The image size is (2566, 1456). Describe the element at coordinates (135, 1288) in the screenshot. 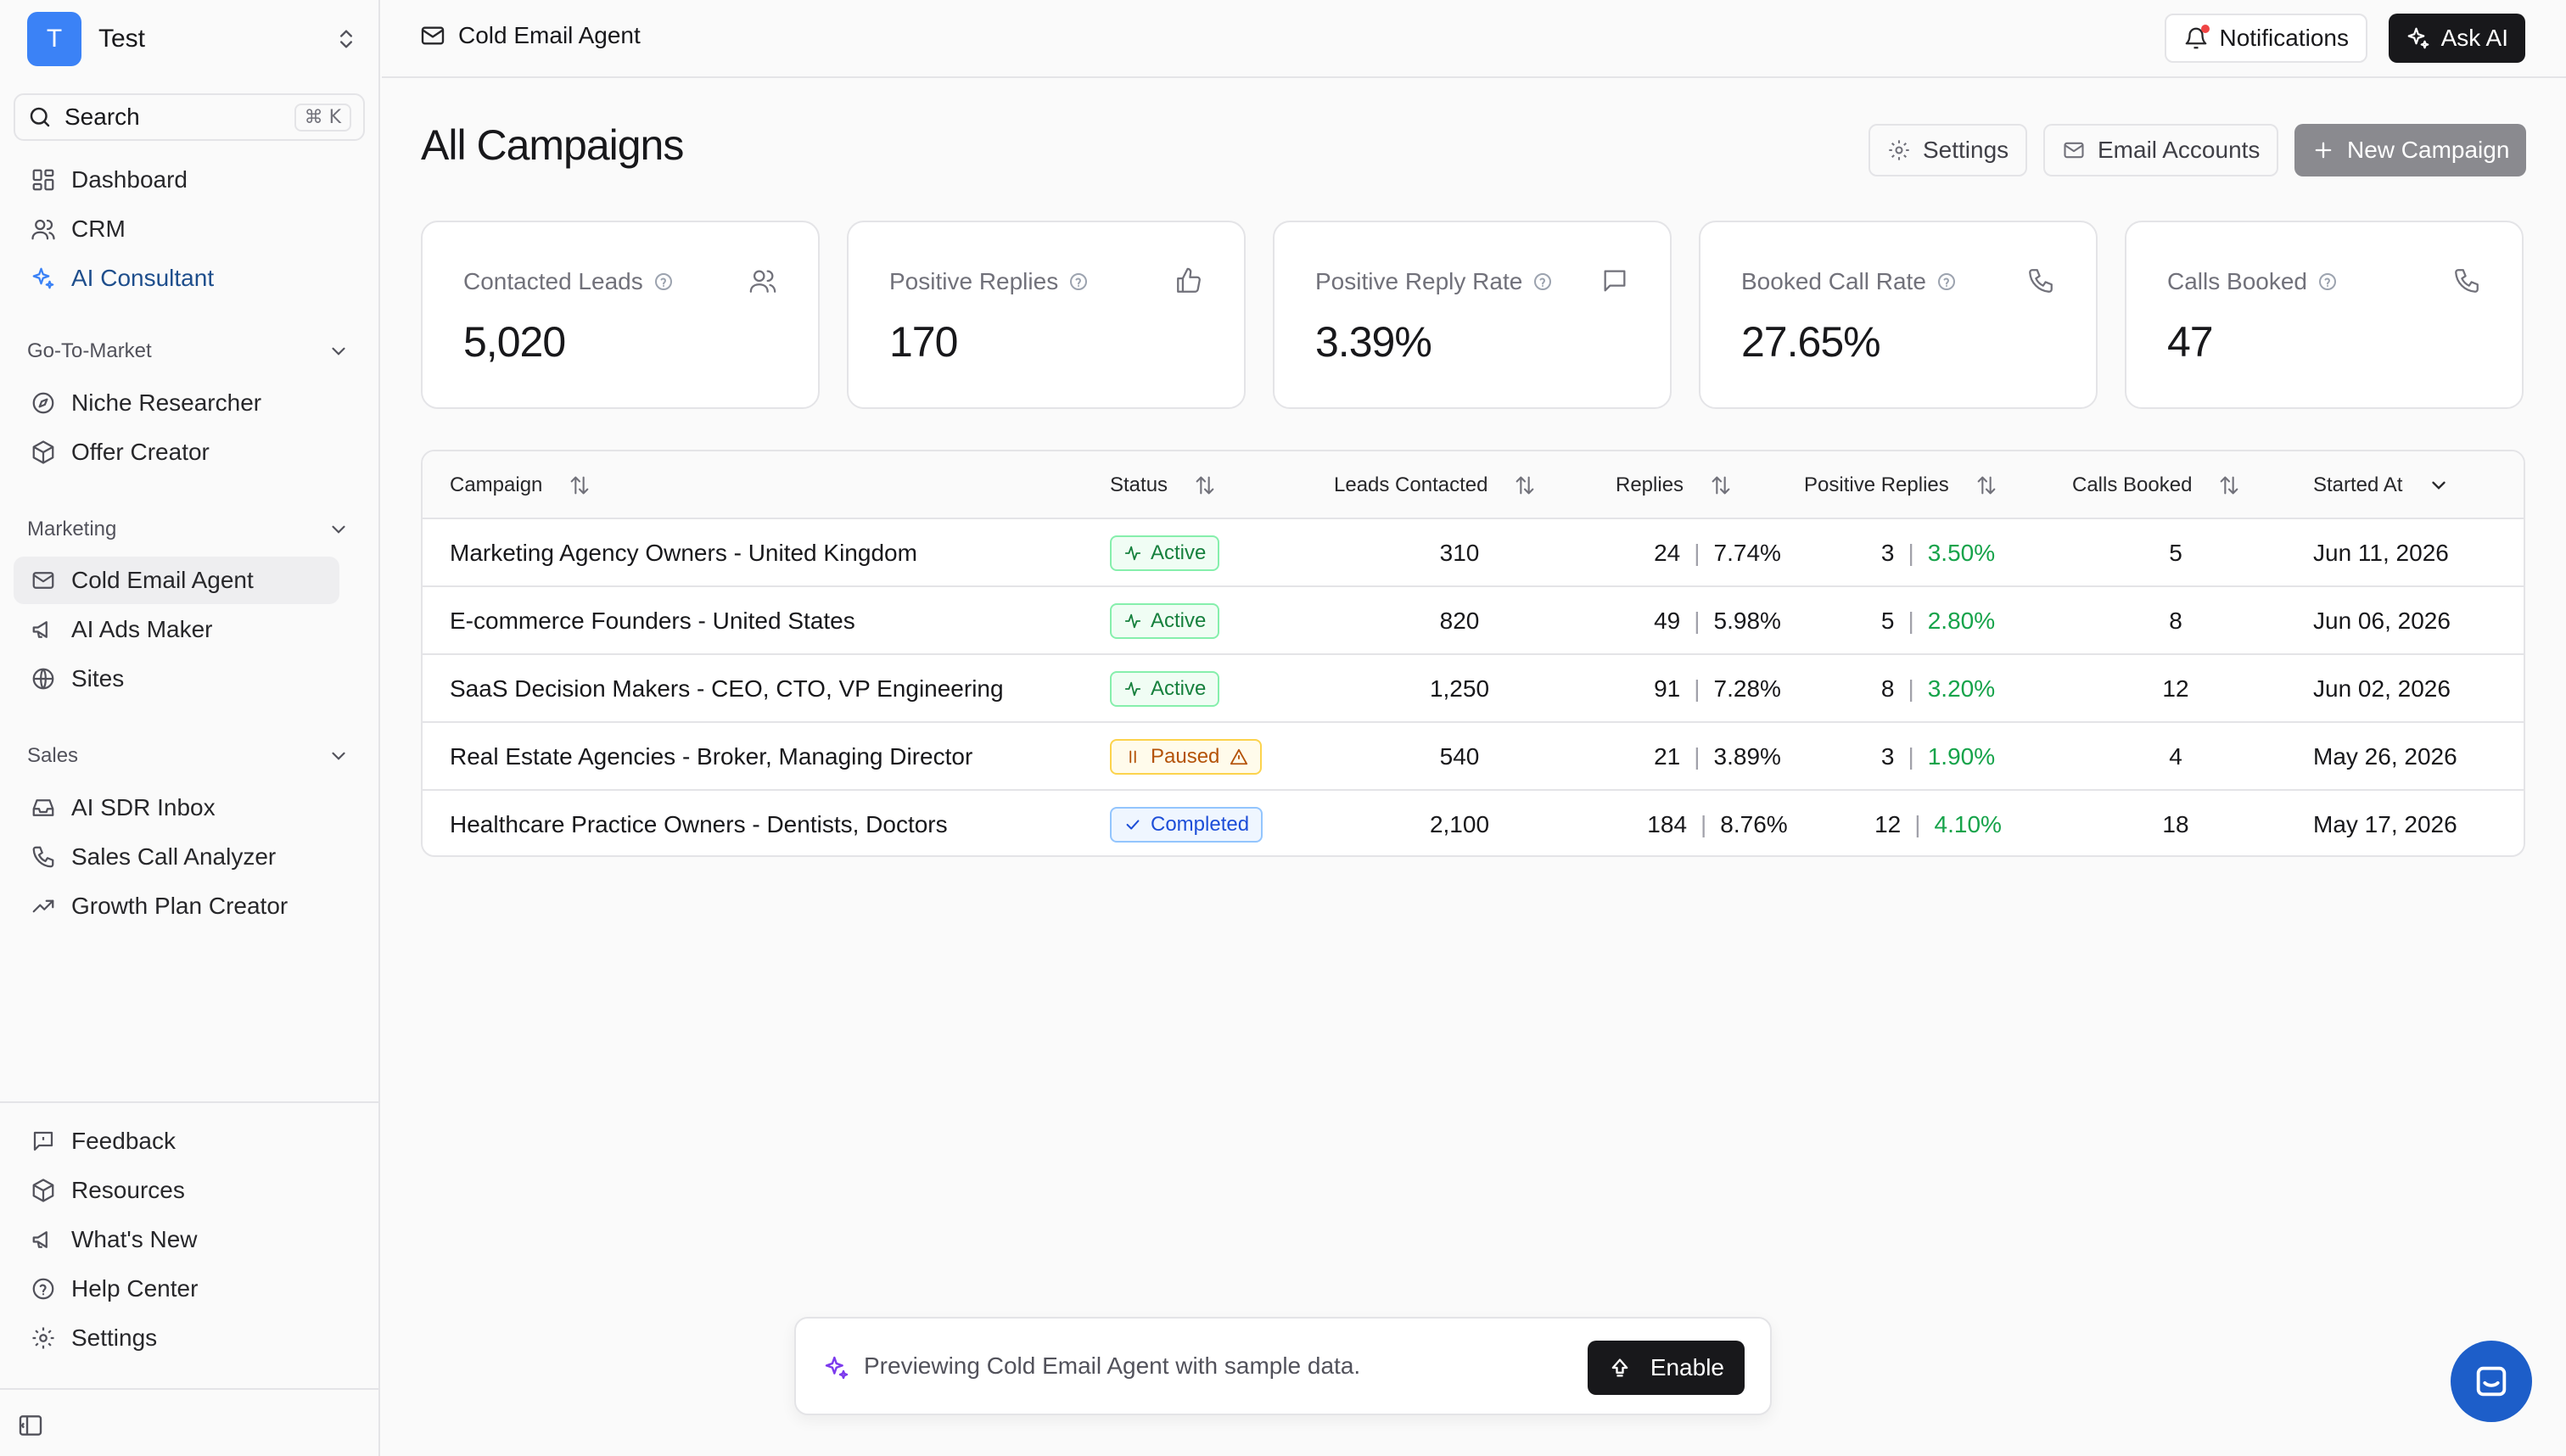

I see `sidebar-item-label: Help Center` at that location.